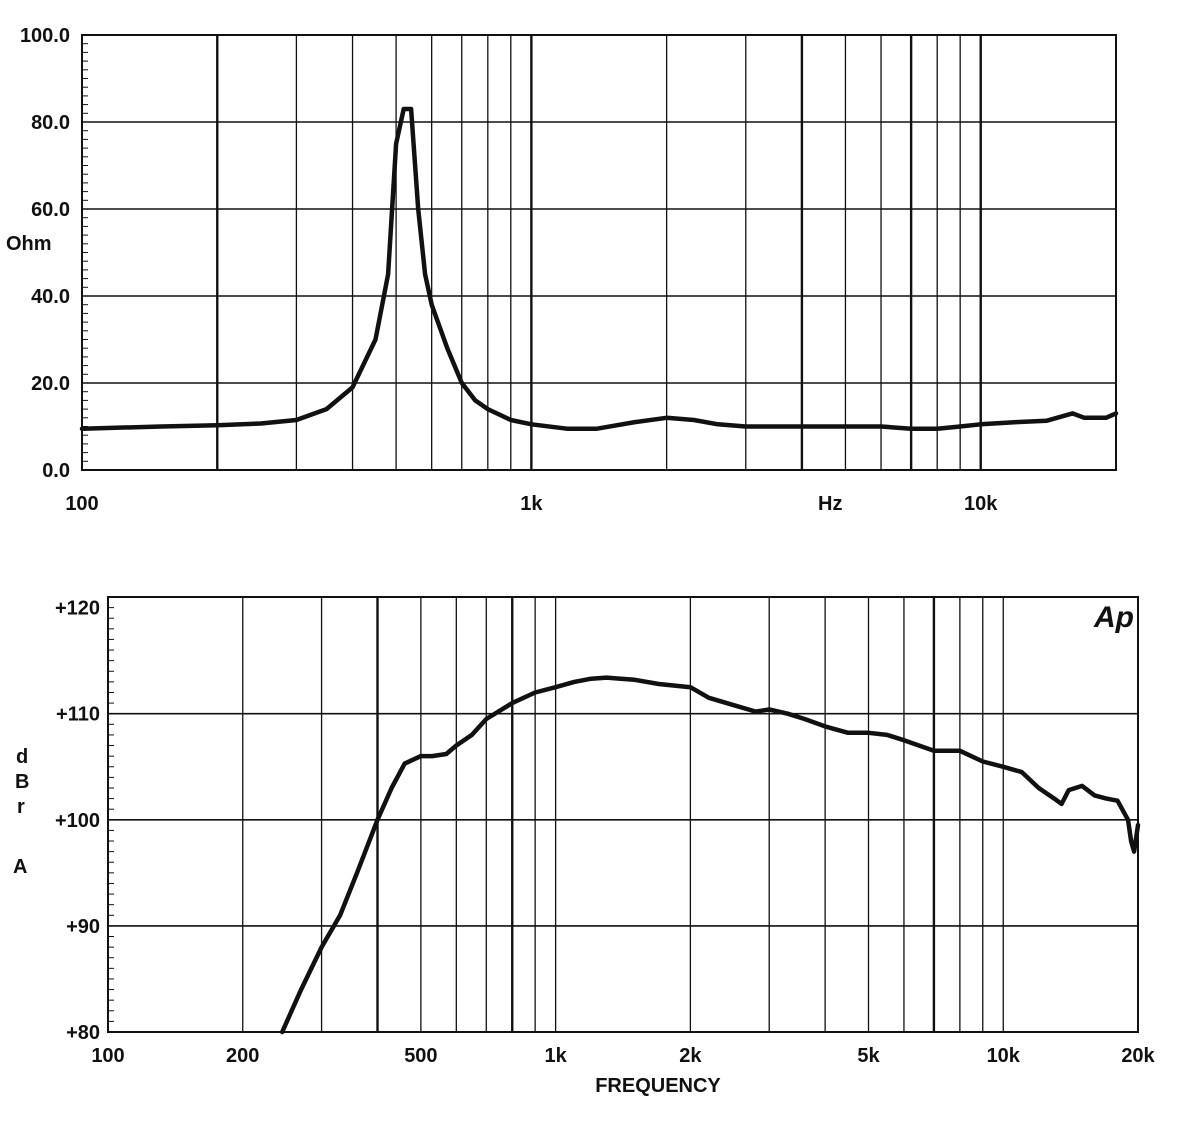  What do you see at coordinates (22, 782) in the screenshot?
I see `spl-y-label-letter-b: B` at bounding box center [22, 782].